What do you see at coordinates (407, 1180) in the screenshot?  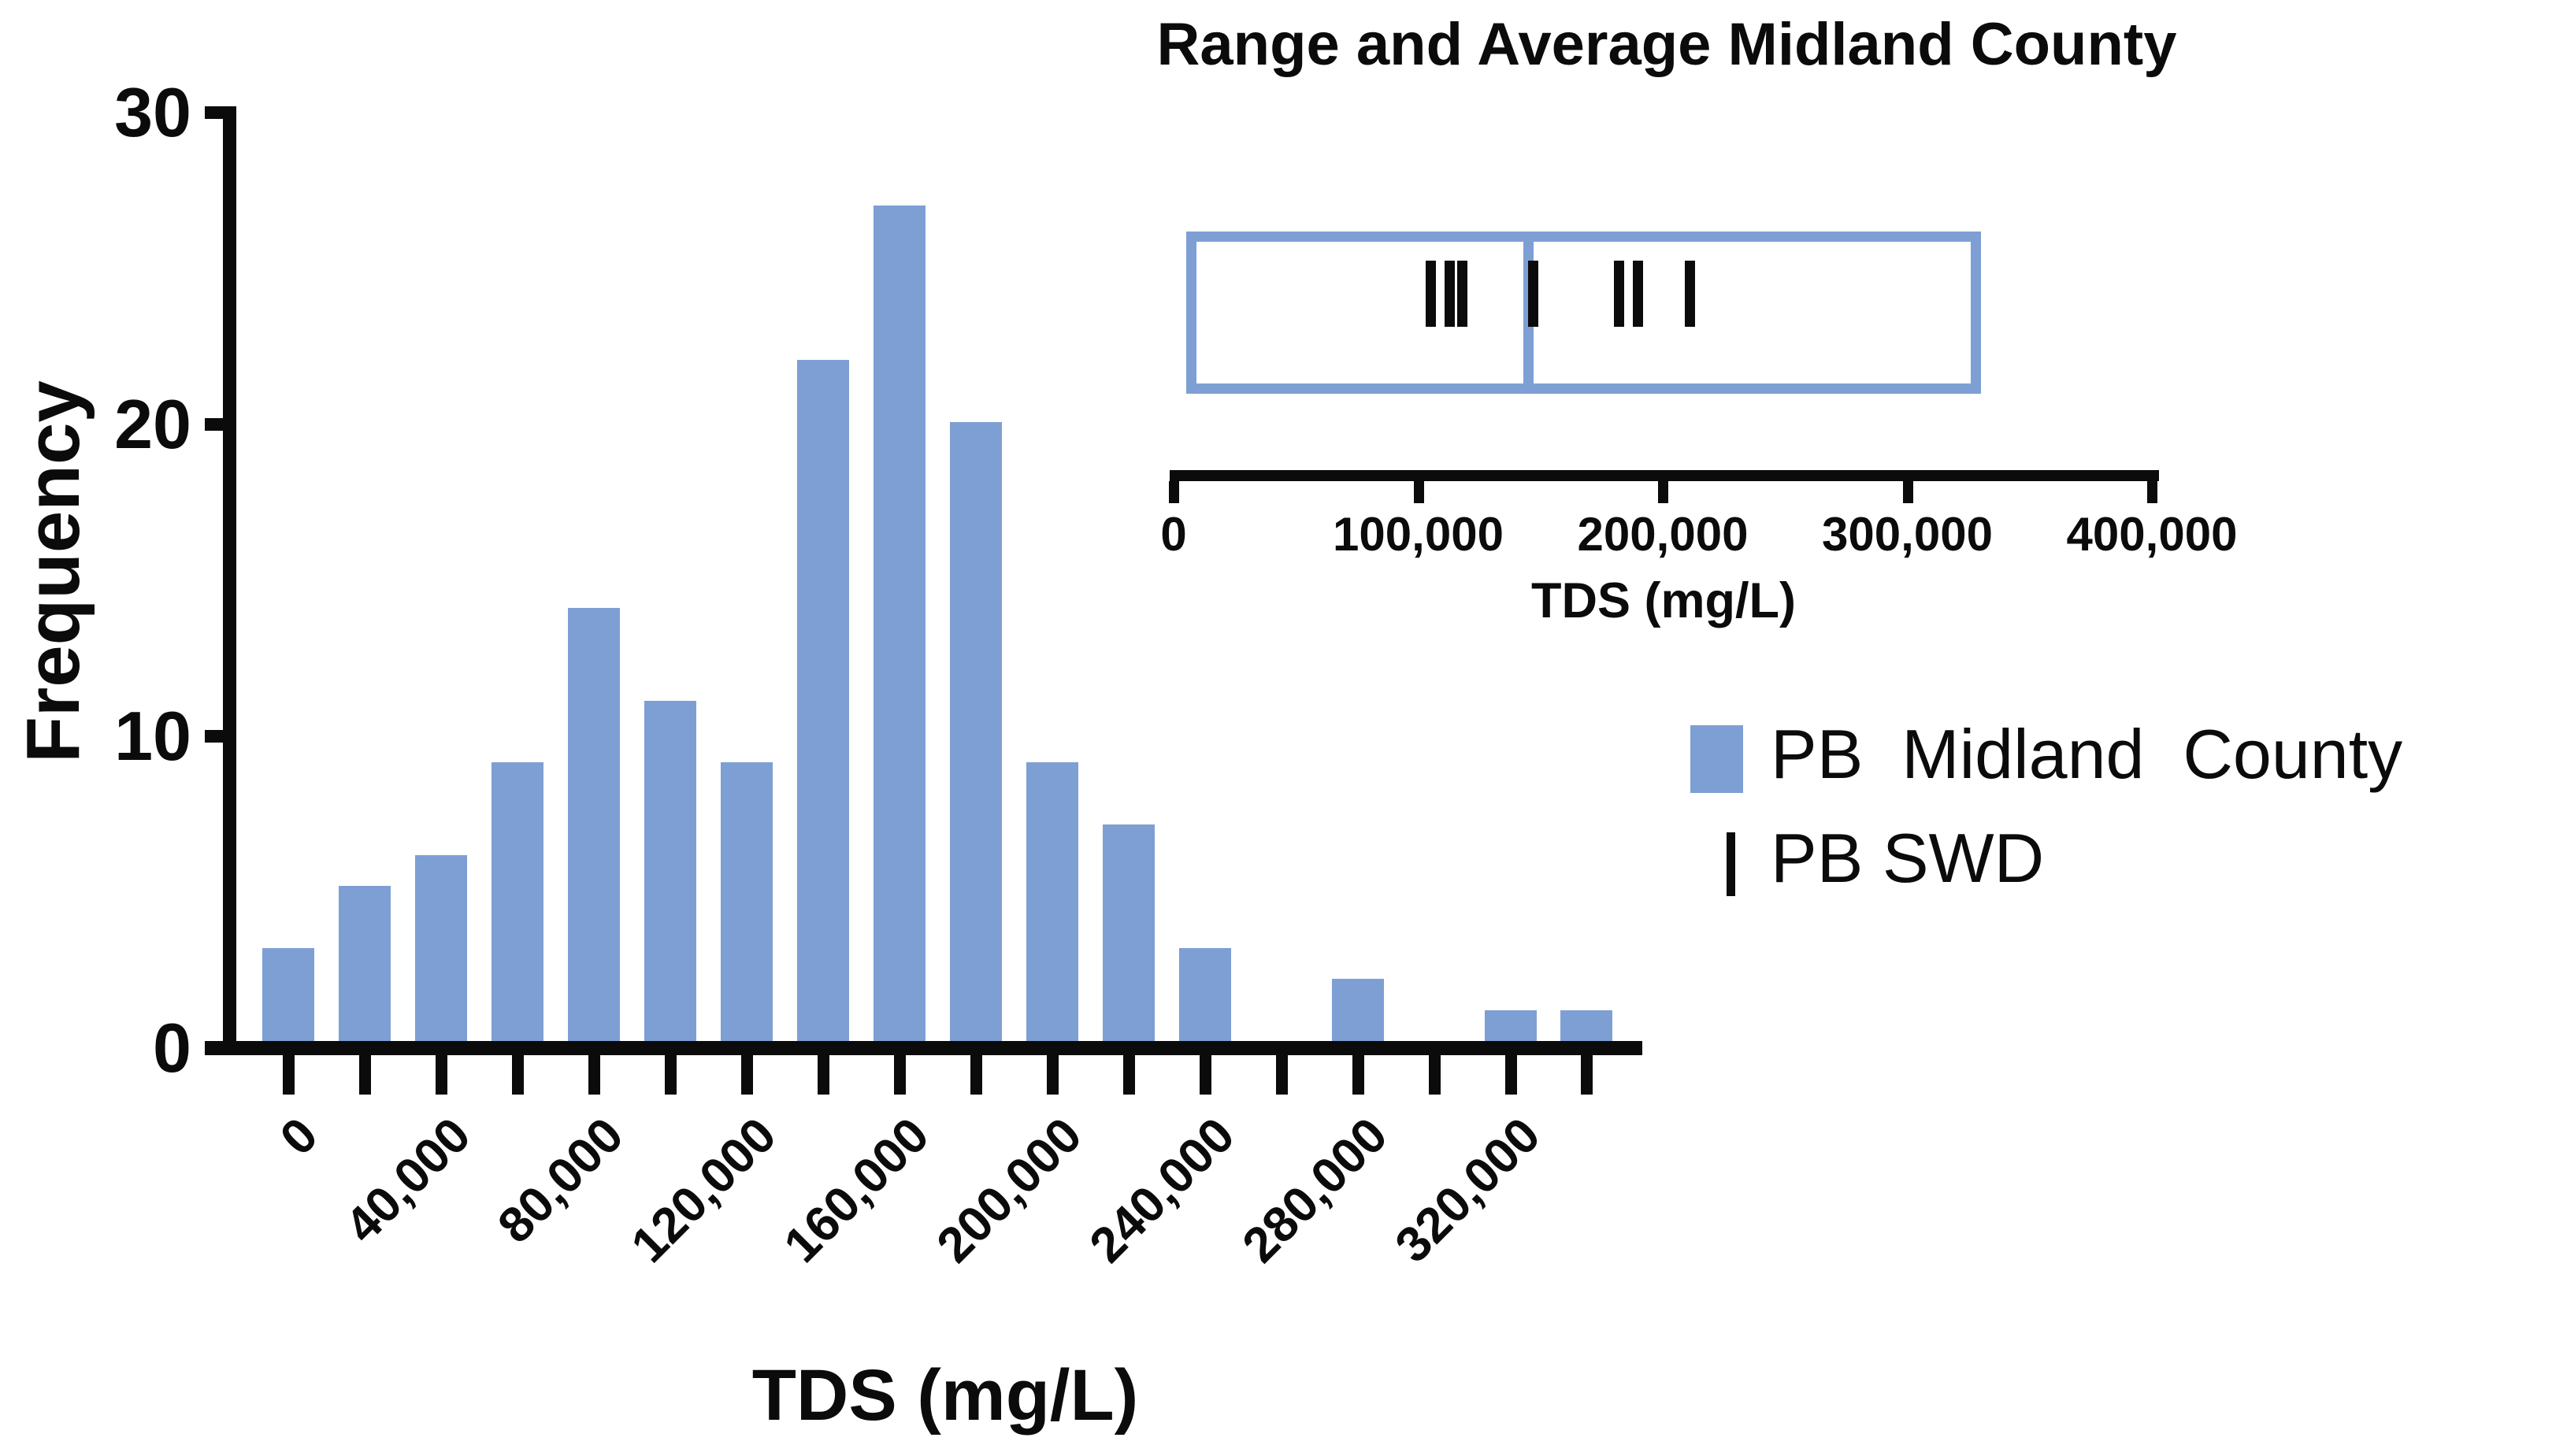 I see `x-tick-label: 40,000` at bounding box center [407, 1180].